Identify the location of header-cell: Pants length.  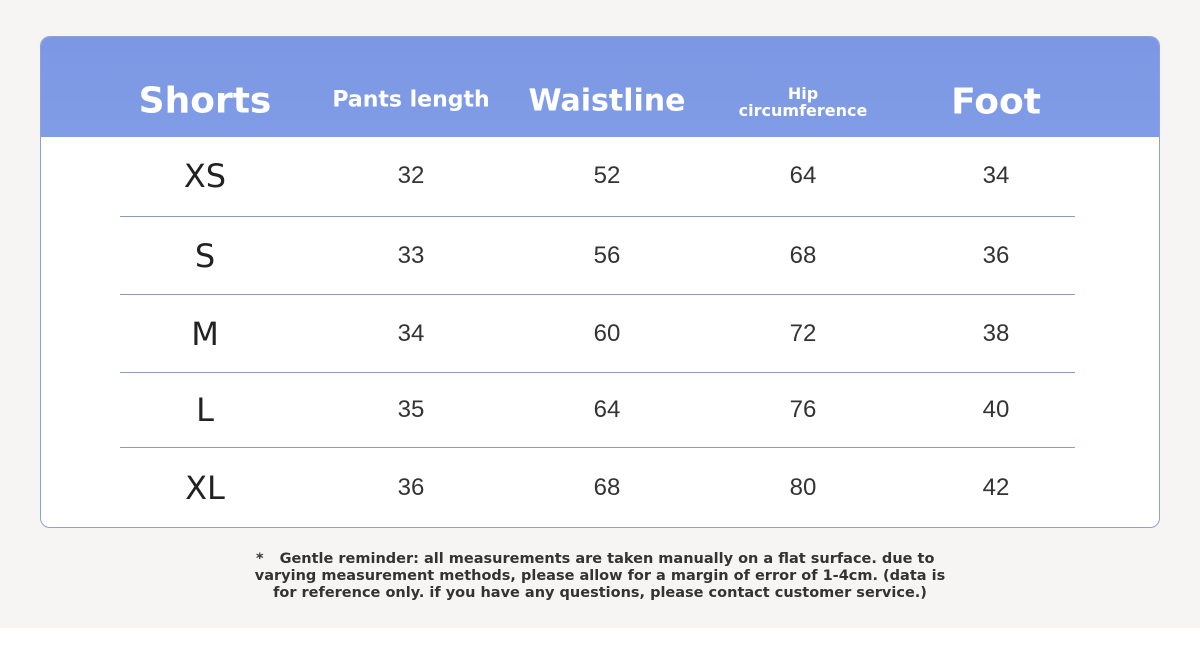
(411, 100).